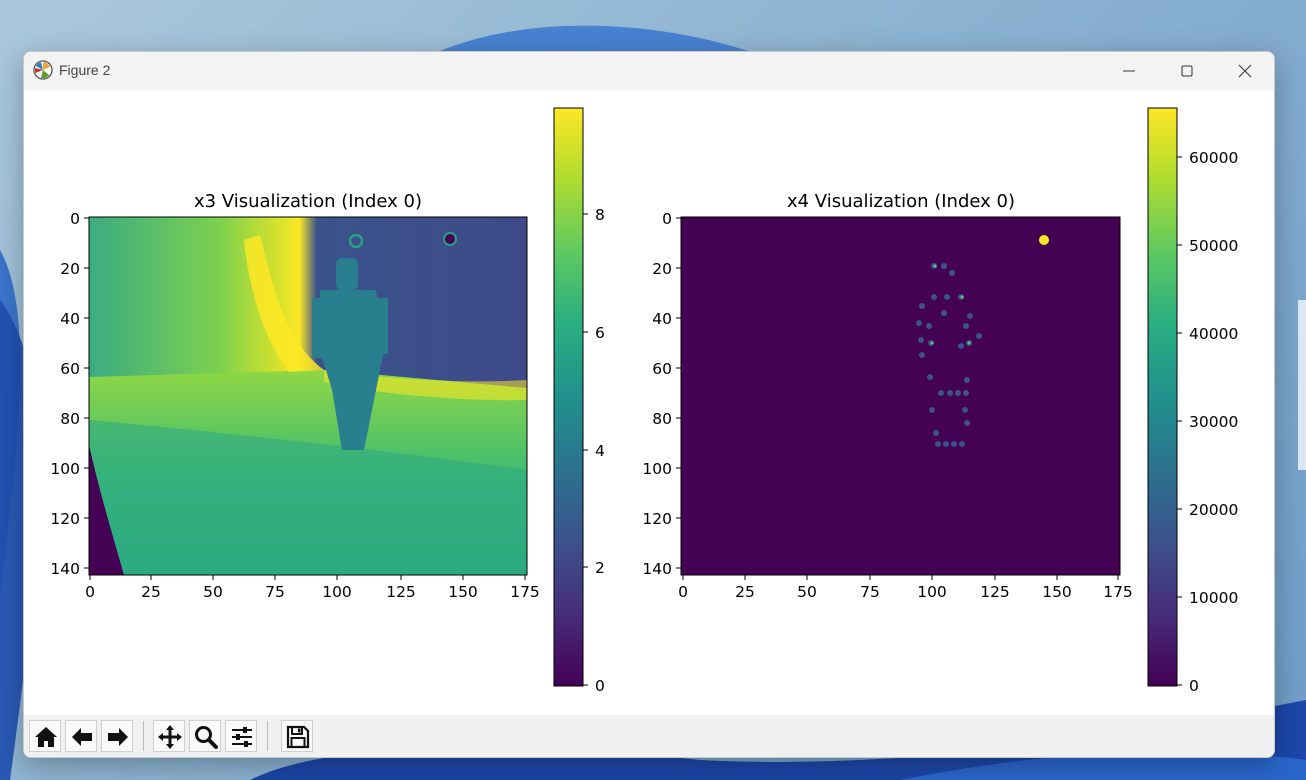  Describe the element at coordinates (350, 354) in the screenshot. I see `x3-person-region` at that location.